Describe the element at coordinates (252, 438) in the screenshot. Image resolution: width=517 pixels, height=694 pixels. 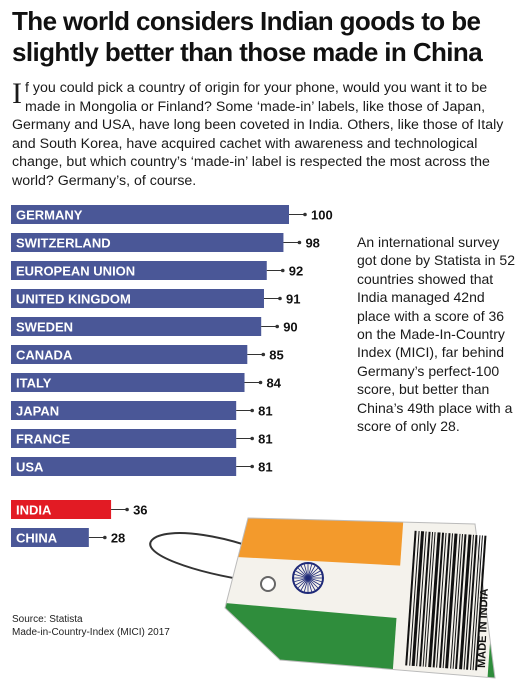
I see `leader-dot-france` at that location.